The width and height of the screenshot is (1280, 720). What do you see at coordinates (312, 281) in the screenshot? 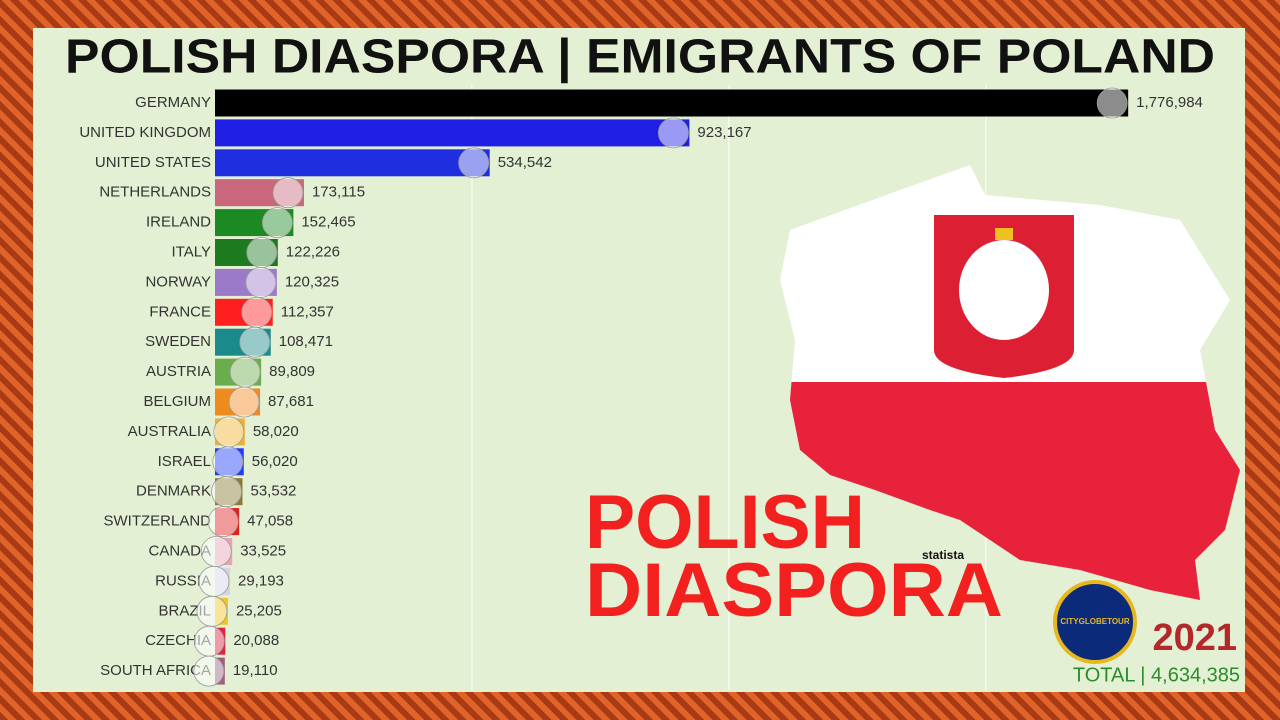
I see `value-label: 120,325` at bounding box center [312, 281].